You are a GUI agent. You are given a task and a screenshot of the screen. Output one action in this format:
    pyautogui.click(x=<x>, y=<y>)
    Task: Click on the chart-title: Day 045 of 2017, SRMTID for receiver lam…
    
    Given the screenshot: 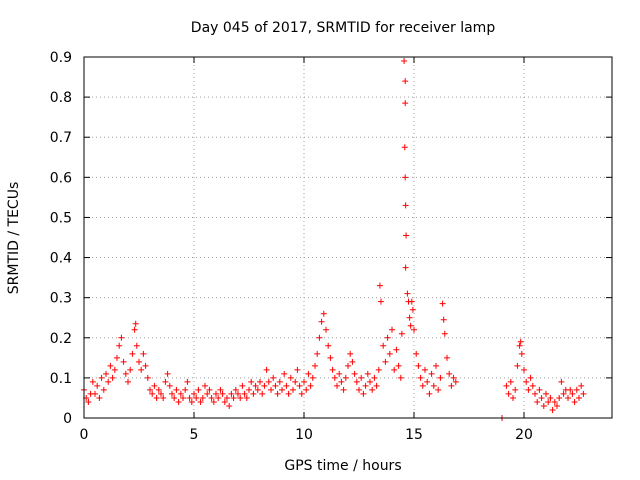 What is the action you would take?
    pyautogui.click(x=343, y=28)
    